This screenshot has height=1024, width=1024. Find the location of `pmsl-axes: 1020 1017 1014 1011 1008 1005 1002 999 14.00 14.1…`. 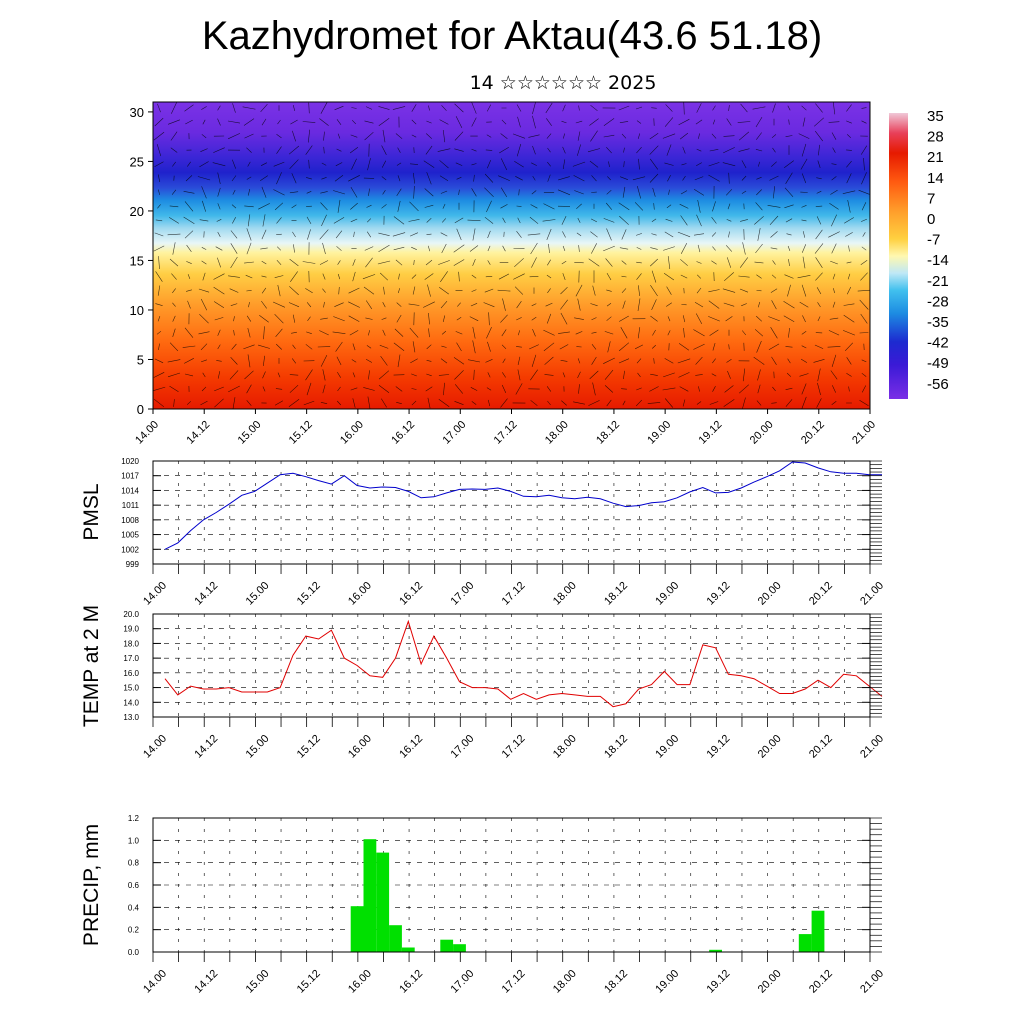

pmsl-axes: 1020 1017 1014 1011 1008 1005 1002 999 14.00 14.1… is located at coordinates (503, 532).